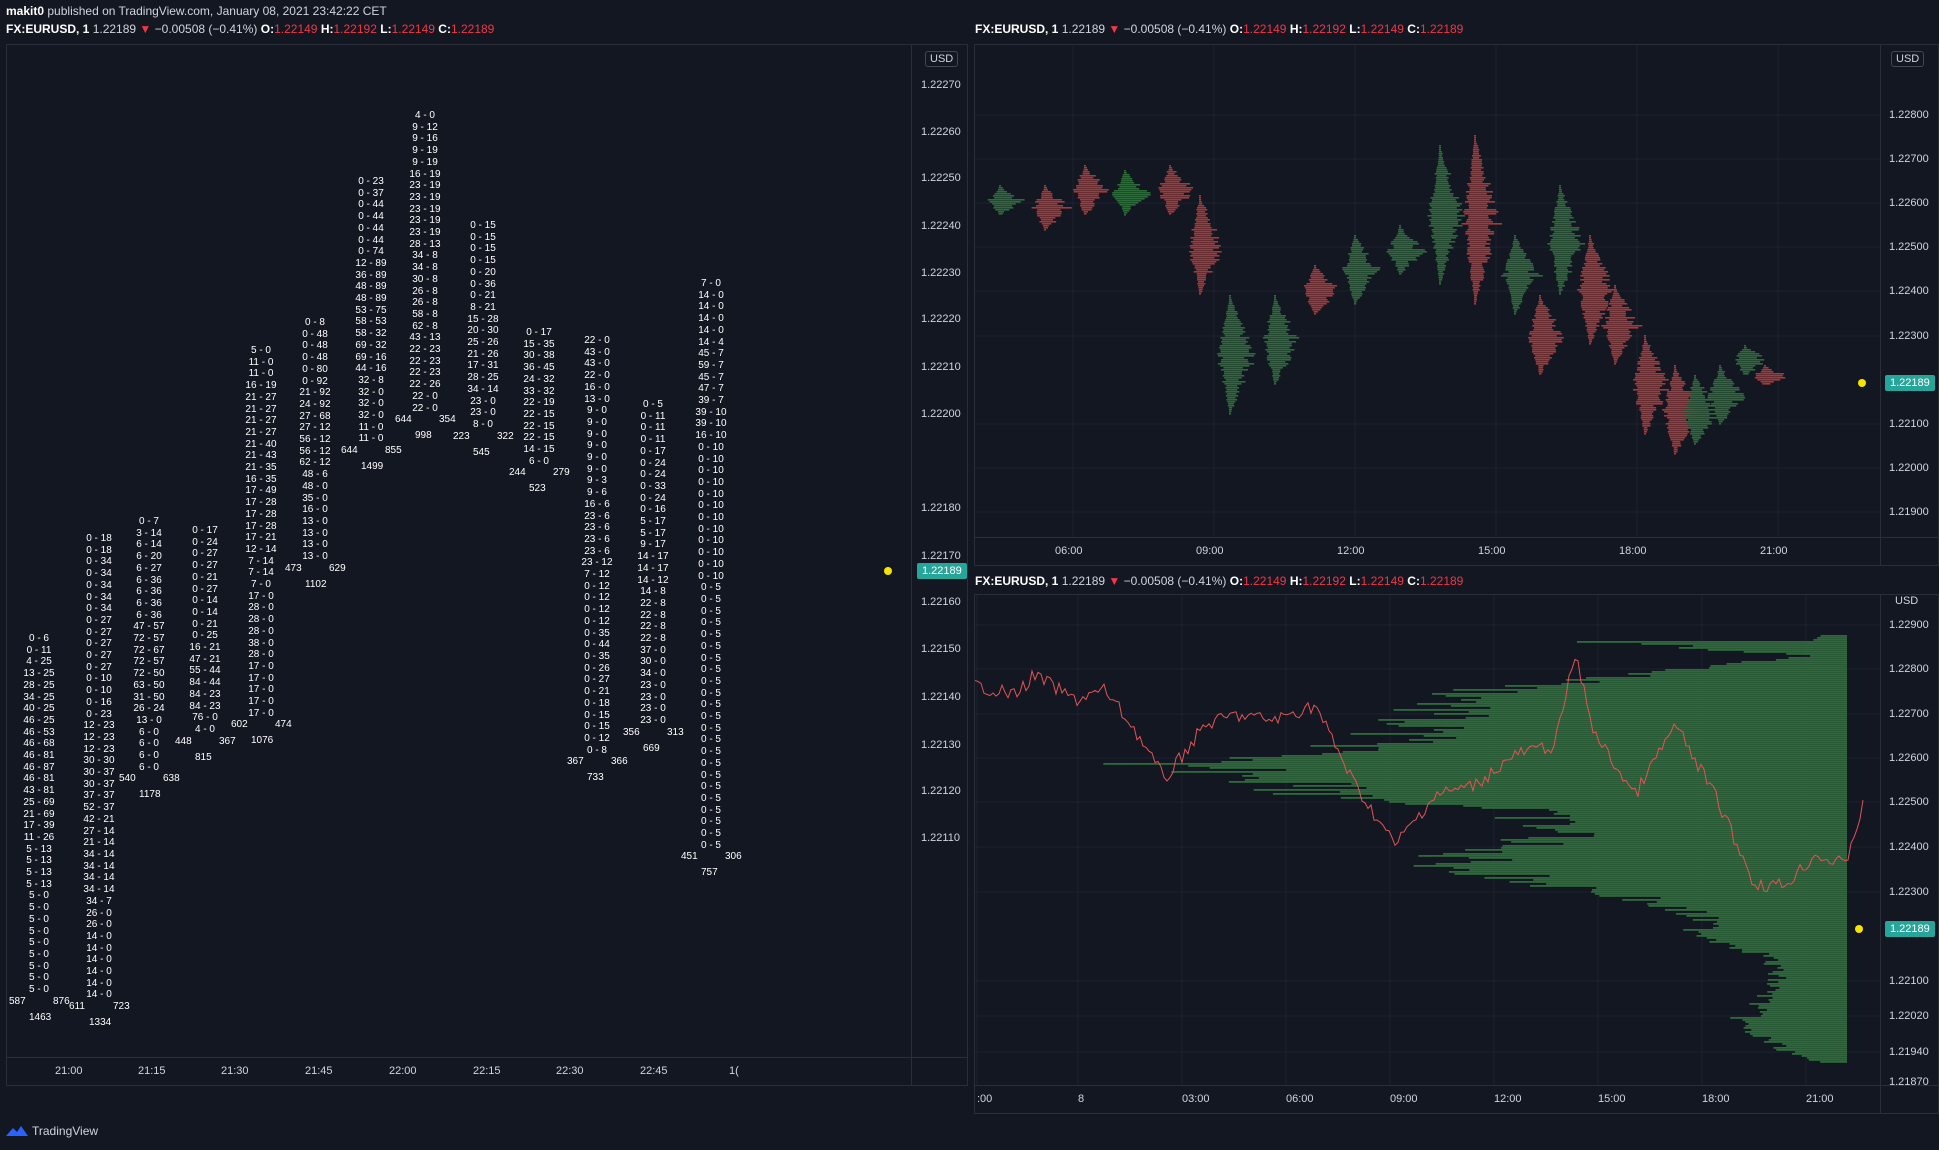 The image size is (1939, 1150). I want to click on price-tick: 1.22000, so click(1909, 468).